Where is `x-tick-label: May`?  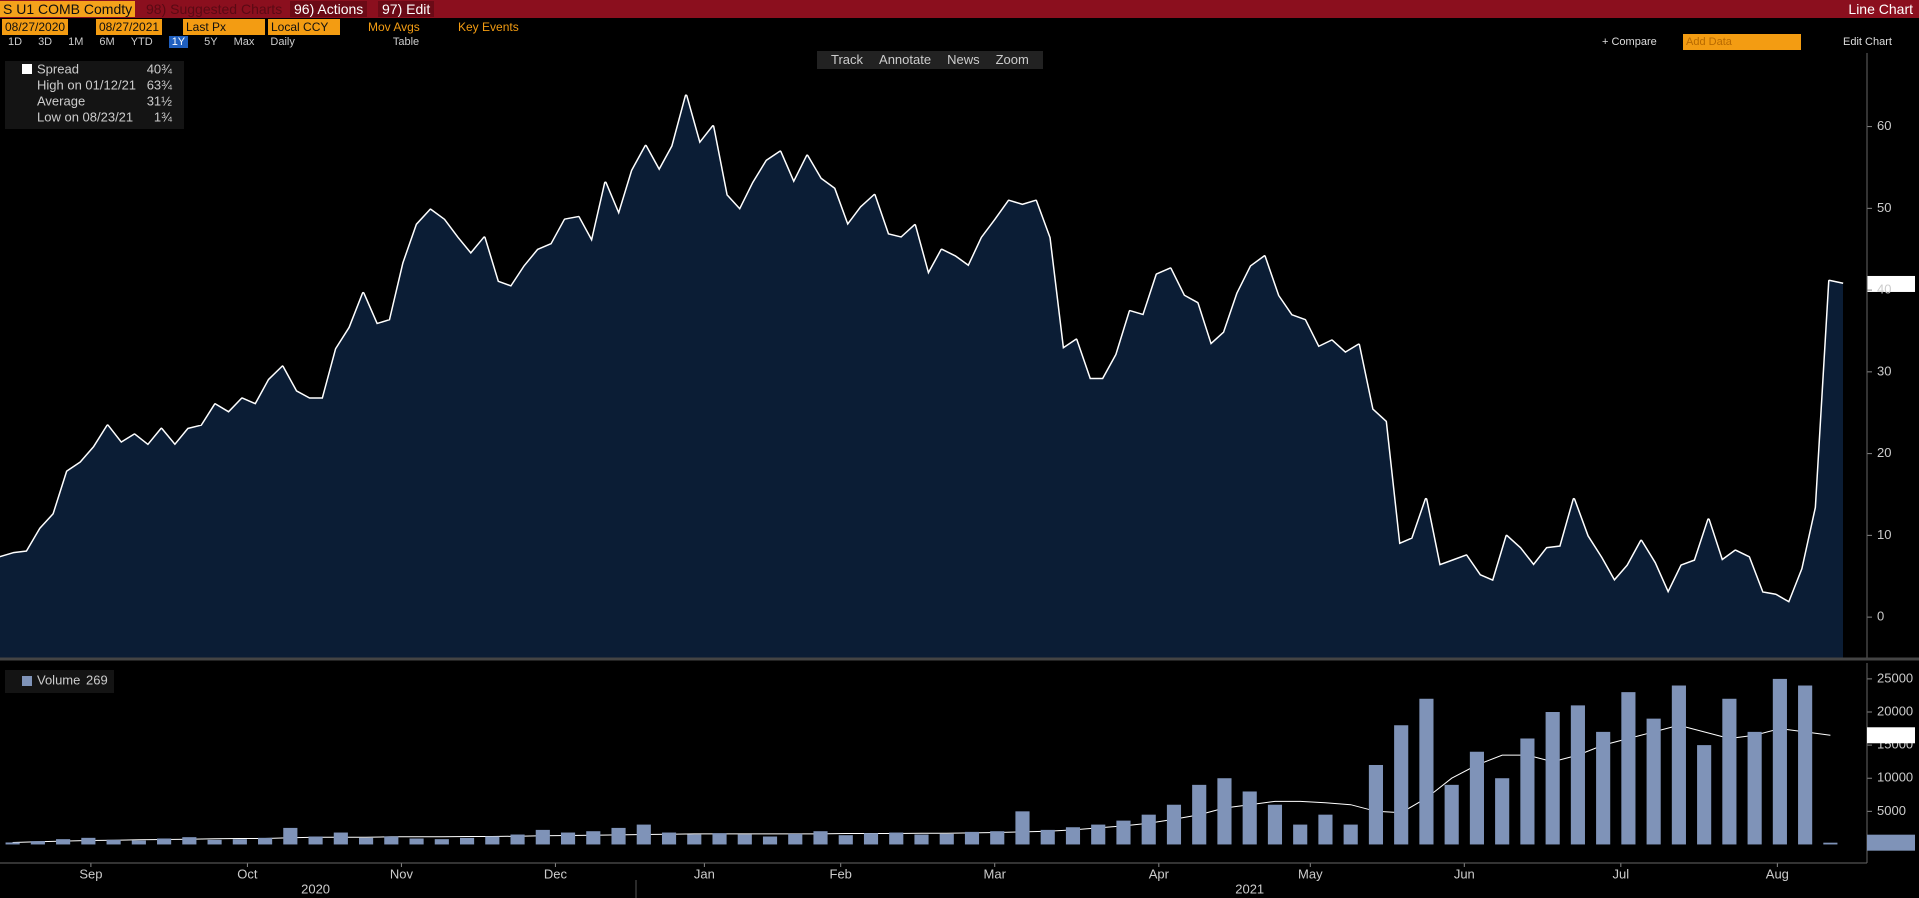
x-tick-label: May is located at coordinates (1310, 873).